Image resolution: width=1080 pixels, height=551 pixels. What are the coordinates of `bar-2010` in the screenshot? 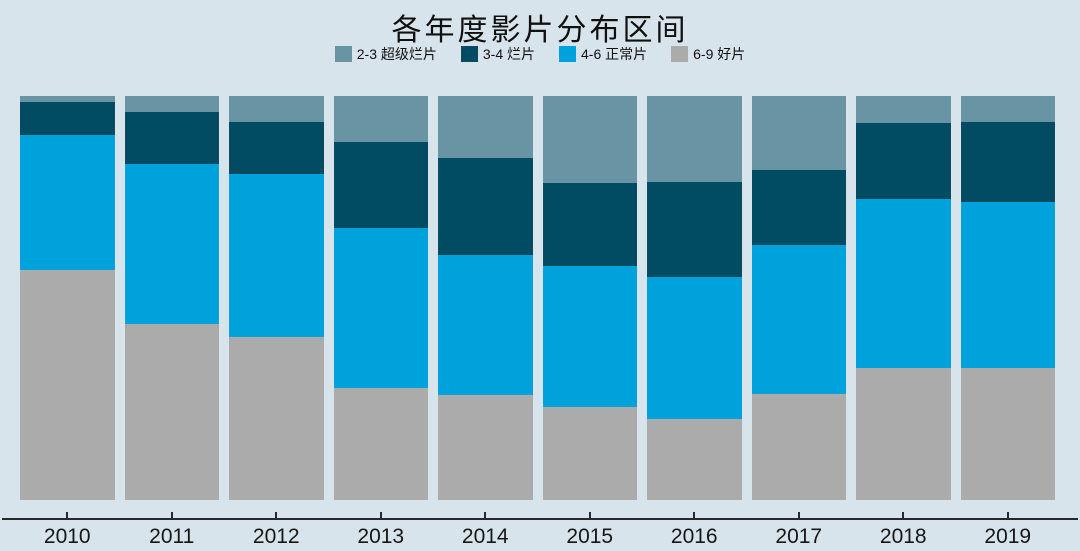 It's located at (67, 298).